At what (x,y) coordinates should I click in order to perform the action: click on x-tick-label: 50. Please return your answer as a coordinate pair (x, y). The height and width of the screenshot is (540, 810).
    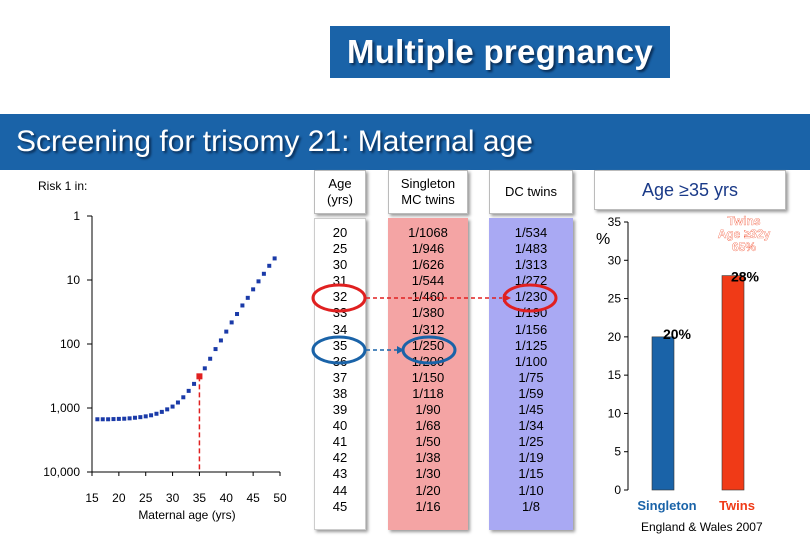
    Looking at the image, I should click on (280, 498).